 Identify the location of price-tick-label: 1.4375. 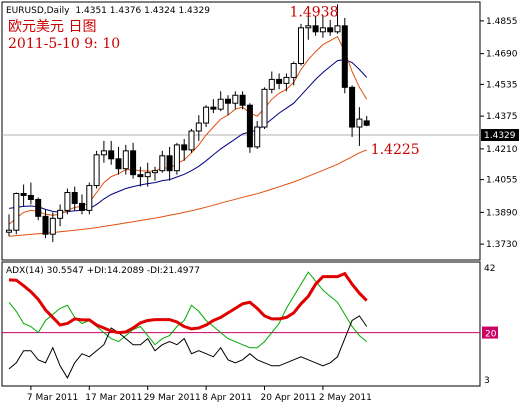
(502, 117).